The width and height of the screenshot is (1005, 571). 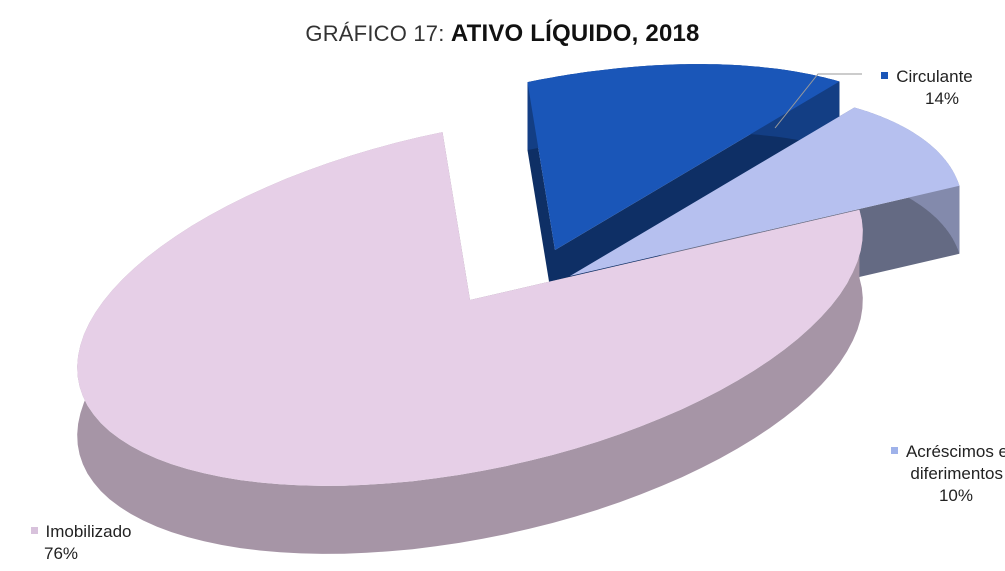 I want to click on imobilizado-marker, so click(x=34, y=531).